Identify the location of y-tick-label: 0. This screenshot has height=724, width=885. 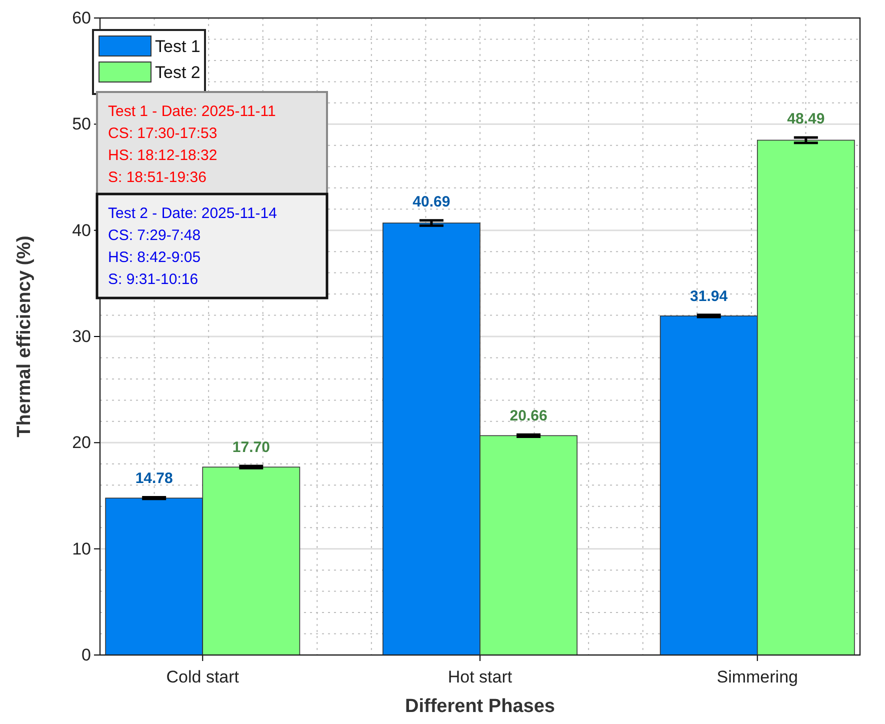
(86, 654).